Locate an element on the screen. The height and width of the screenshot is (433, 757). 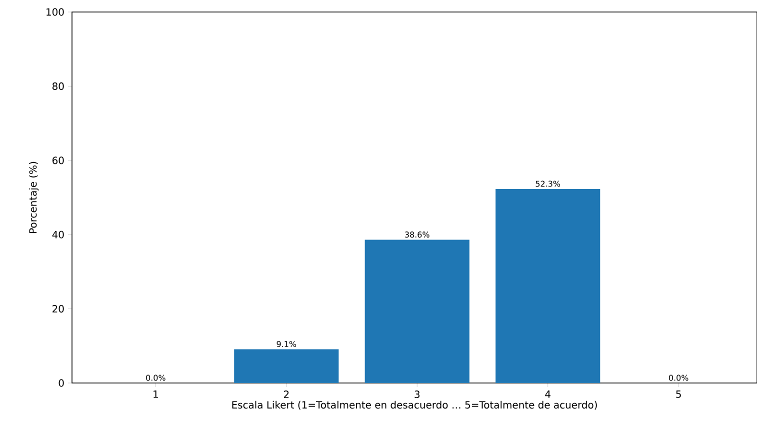
x-tick-label: 4 is located at coordinates (547, 394).